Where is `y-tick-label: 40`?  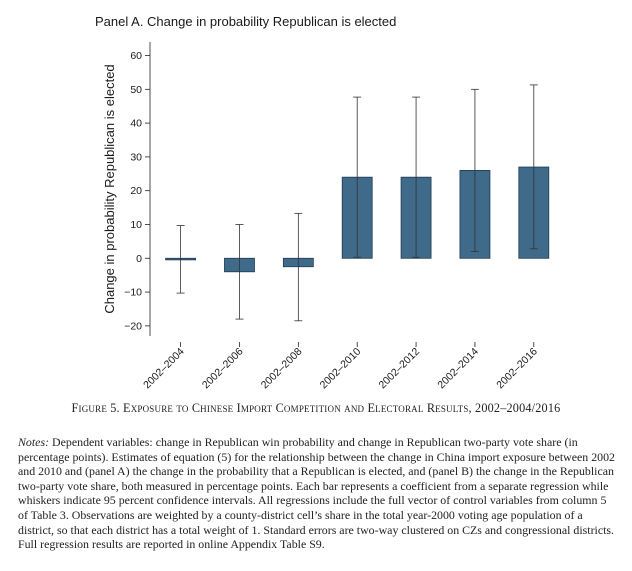 y-tick-label: 40 is located at coordinates (136, 124).